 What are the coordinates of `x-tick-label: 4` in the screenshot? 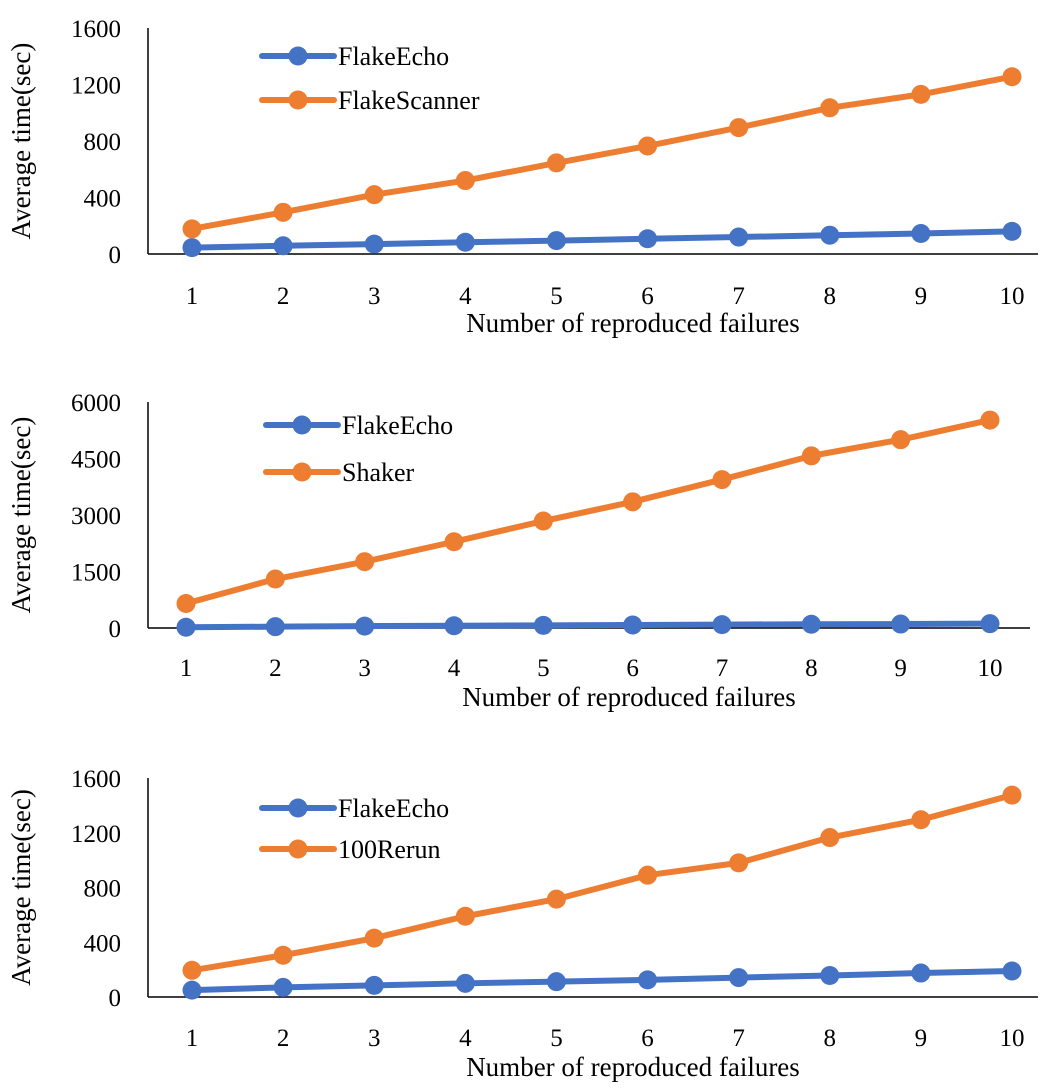 It's located at (454, 668).